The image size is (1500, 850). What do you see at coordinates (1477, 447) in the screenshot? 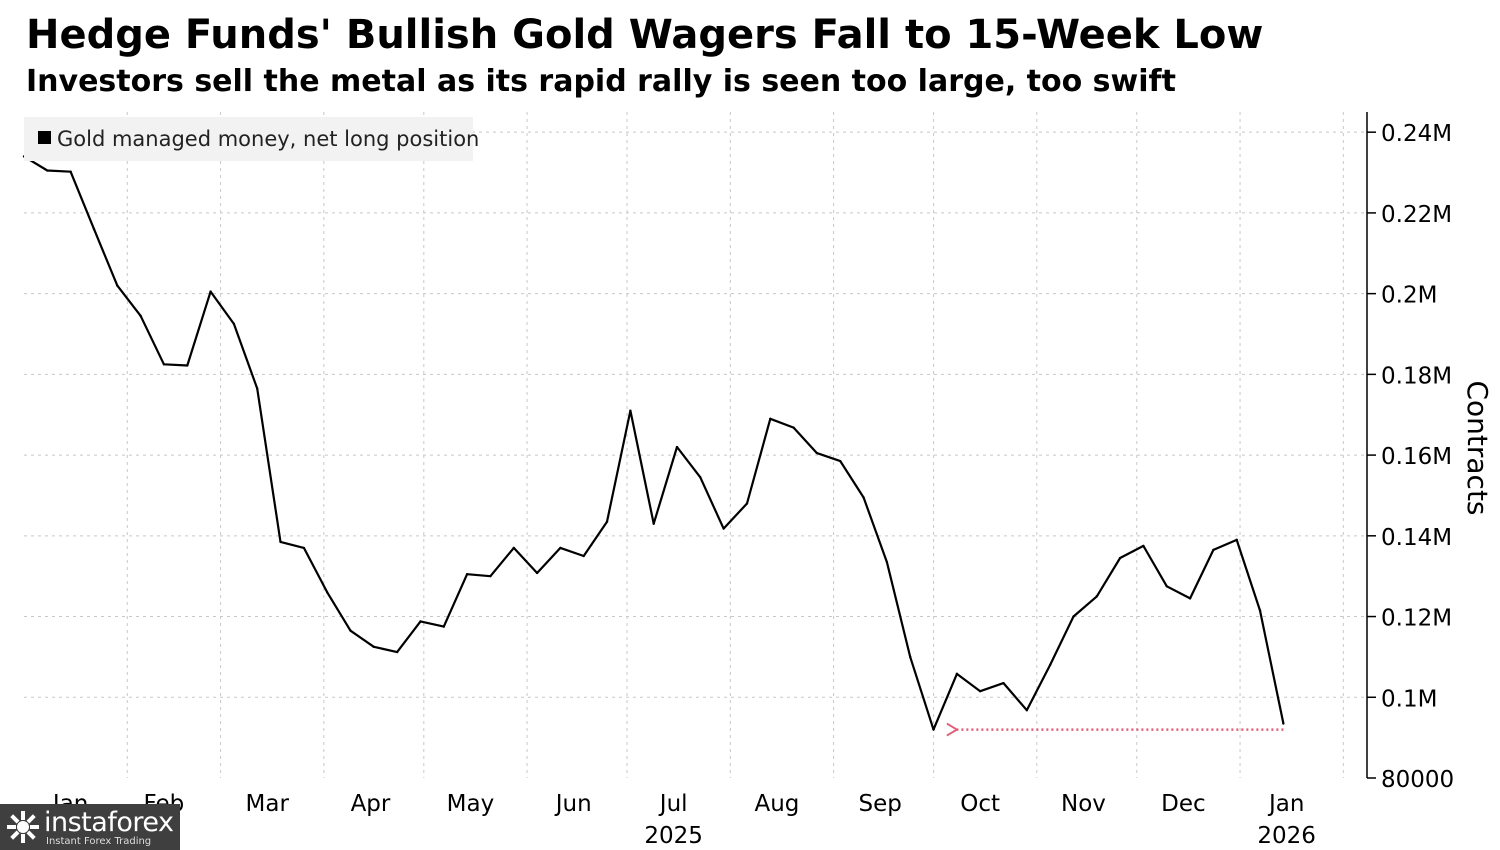
I see `y-axis-title: Contracts` at bounding box center [1477, 447].